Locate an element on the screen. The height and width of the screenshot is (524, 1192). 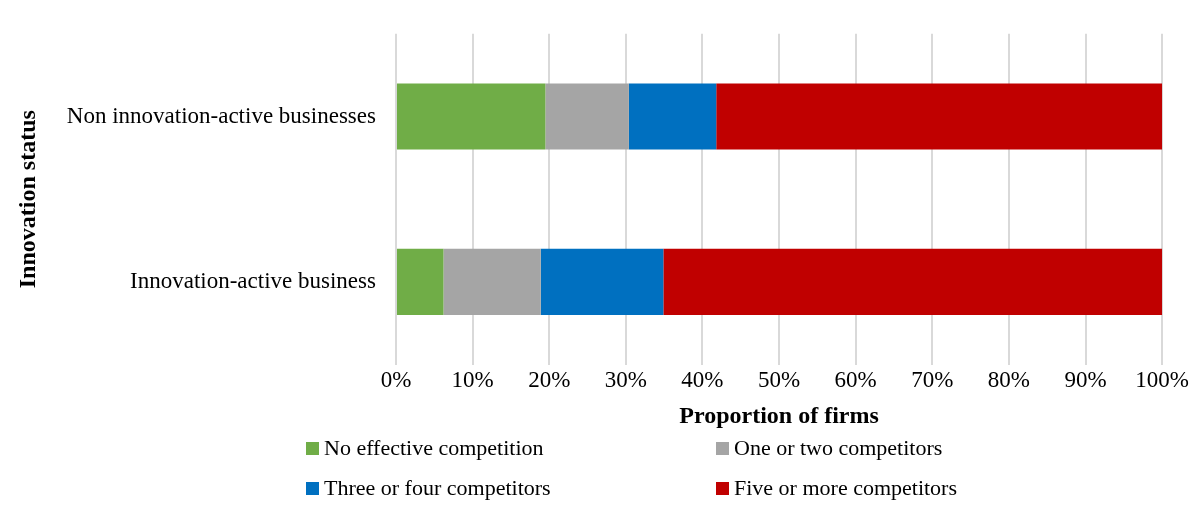
legend-label: No effective competition is located at coordinates (434, 448).